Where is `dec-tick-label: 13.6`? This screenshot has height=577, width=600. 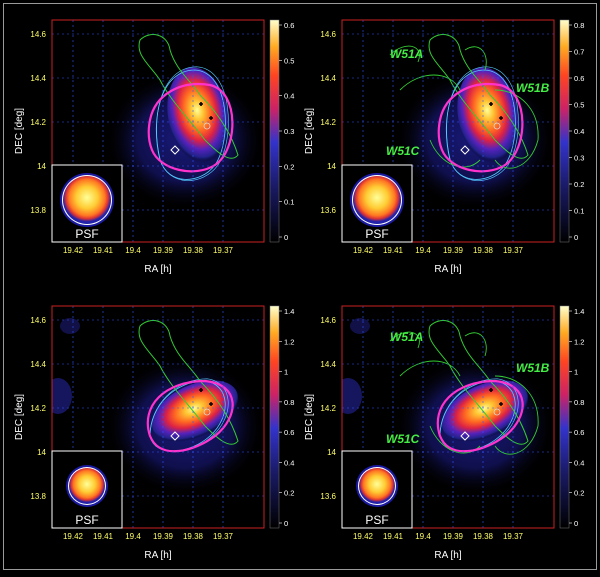 dec-tick-label: 13.6 is located at coordinates (328, 210).